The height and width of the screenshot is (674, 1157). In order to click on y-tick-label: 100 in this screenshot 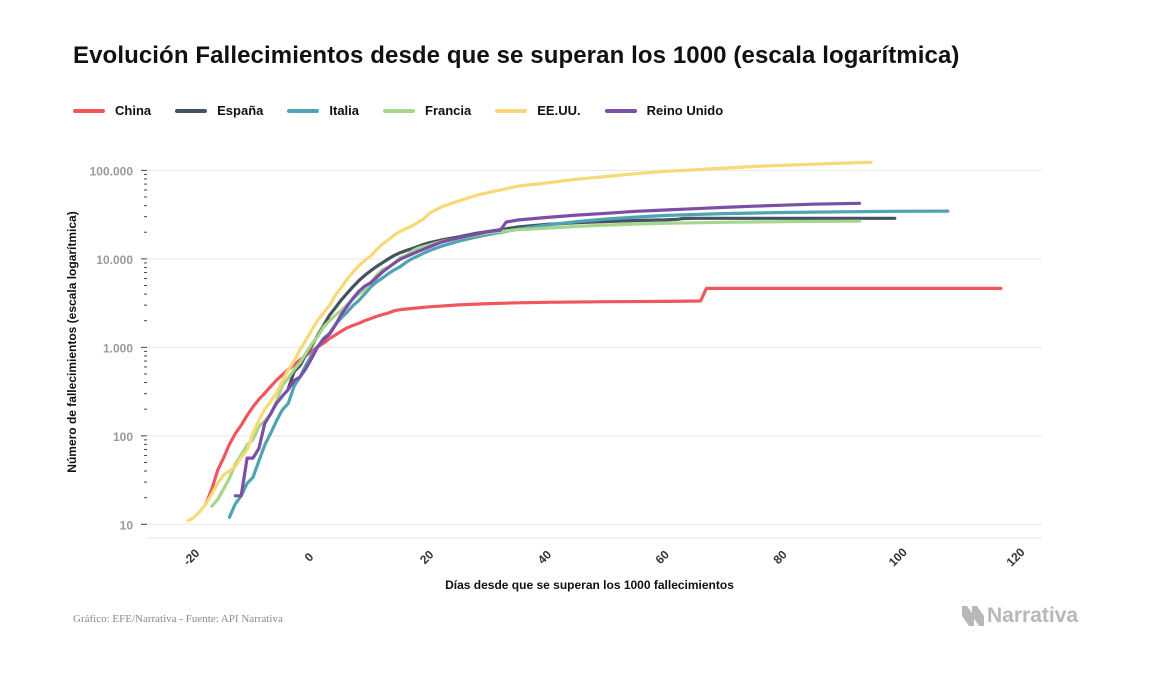, I will do `click(123, 437)`.